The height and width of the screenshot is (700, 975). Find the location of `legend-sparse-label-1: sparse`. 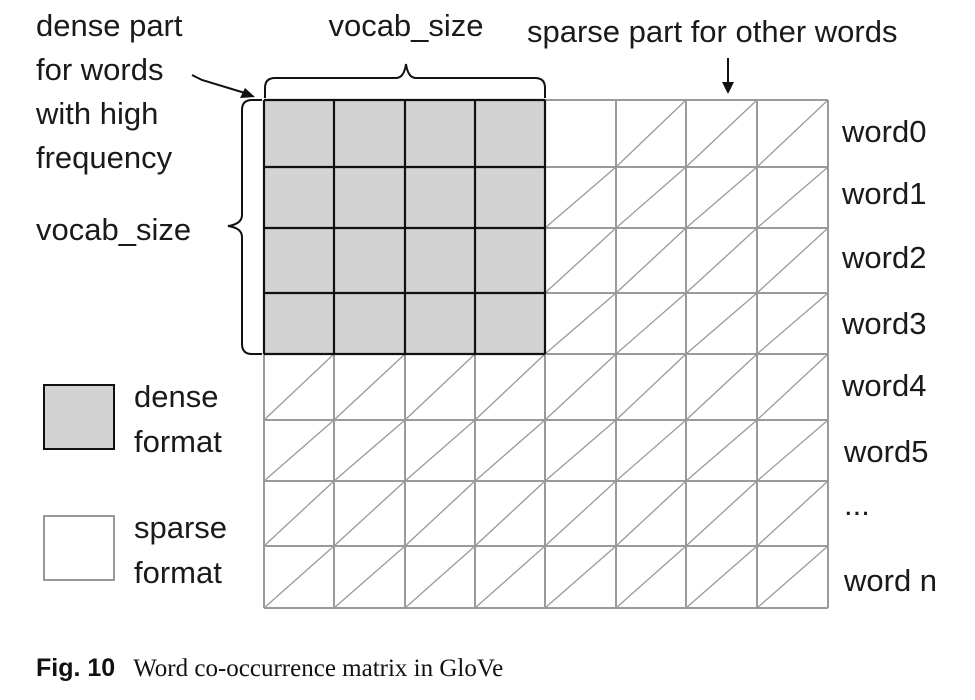

legend-sparse-label-1: sparse is located at coordinates (180, 527).